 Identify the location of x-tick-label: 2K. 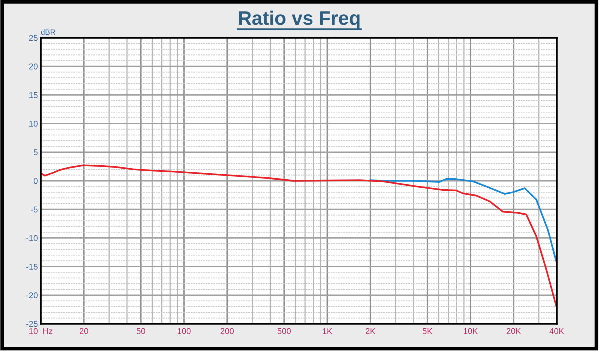
(371, 331).